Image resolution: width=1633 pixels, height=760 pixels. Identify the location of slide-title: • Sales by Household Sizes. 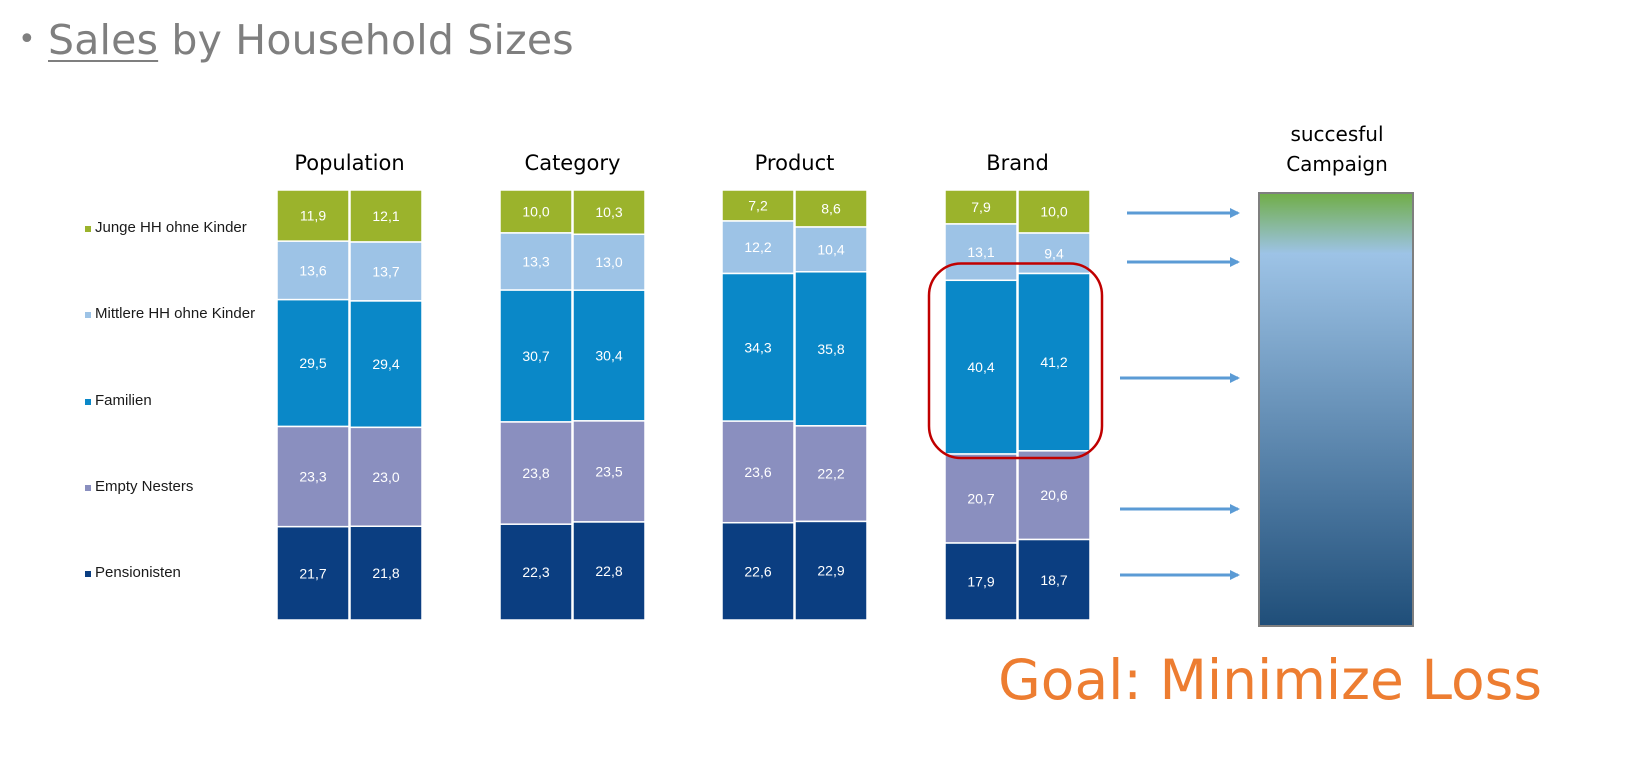
(296, 40).